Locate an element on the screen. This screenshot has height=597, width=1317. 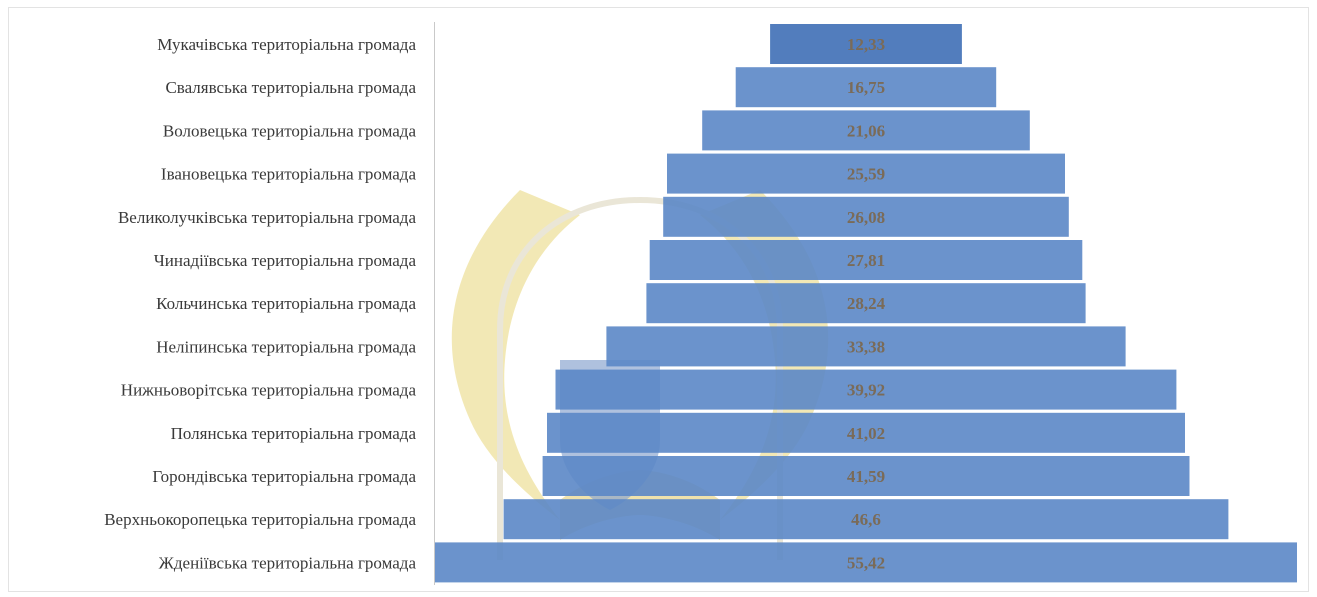
value-label: 26,08 is located at coordinates (866, 217).